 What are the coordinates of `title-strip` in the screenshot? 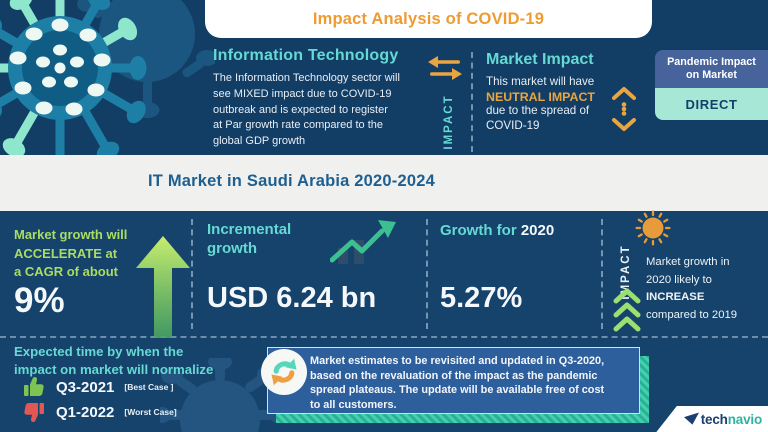 It's located at (384, 183).